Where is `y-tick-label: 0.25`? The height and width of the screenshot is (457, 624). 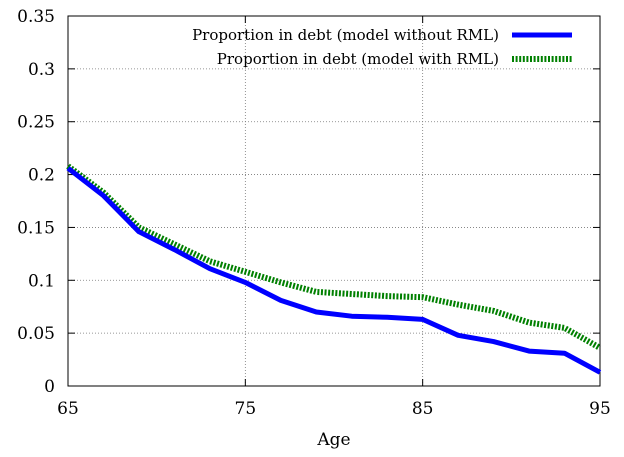 y-tick-label: 0.25 is located at coordinates (36, 123).